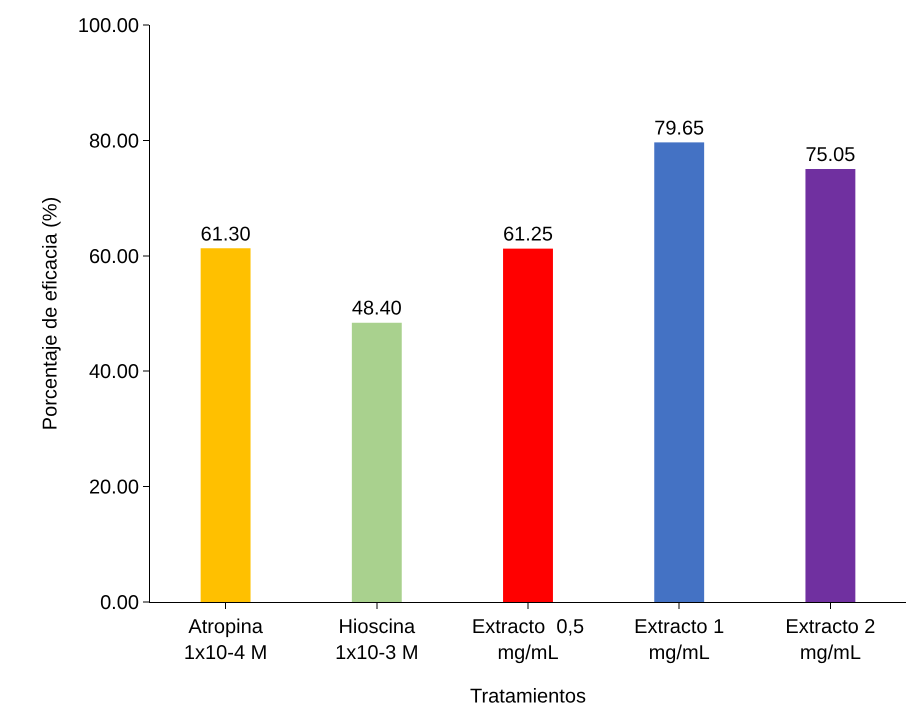  Describe the element at coordinates (528, 640) in the screenshot. I see `x-tick-label: Extracto 0,5 mg/mL` at that location.